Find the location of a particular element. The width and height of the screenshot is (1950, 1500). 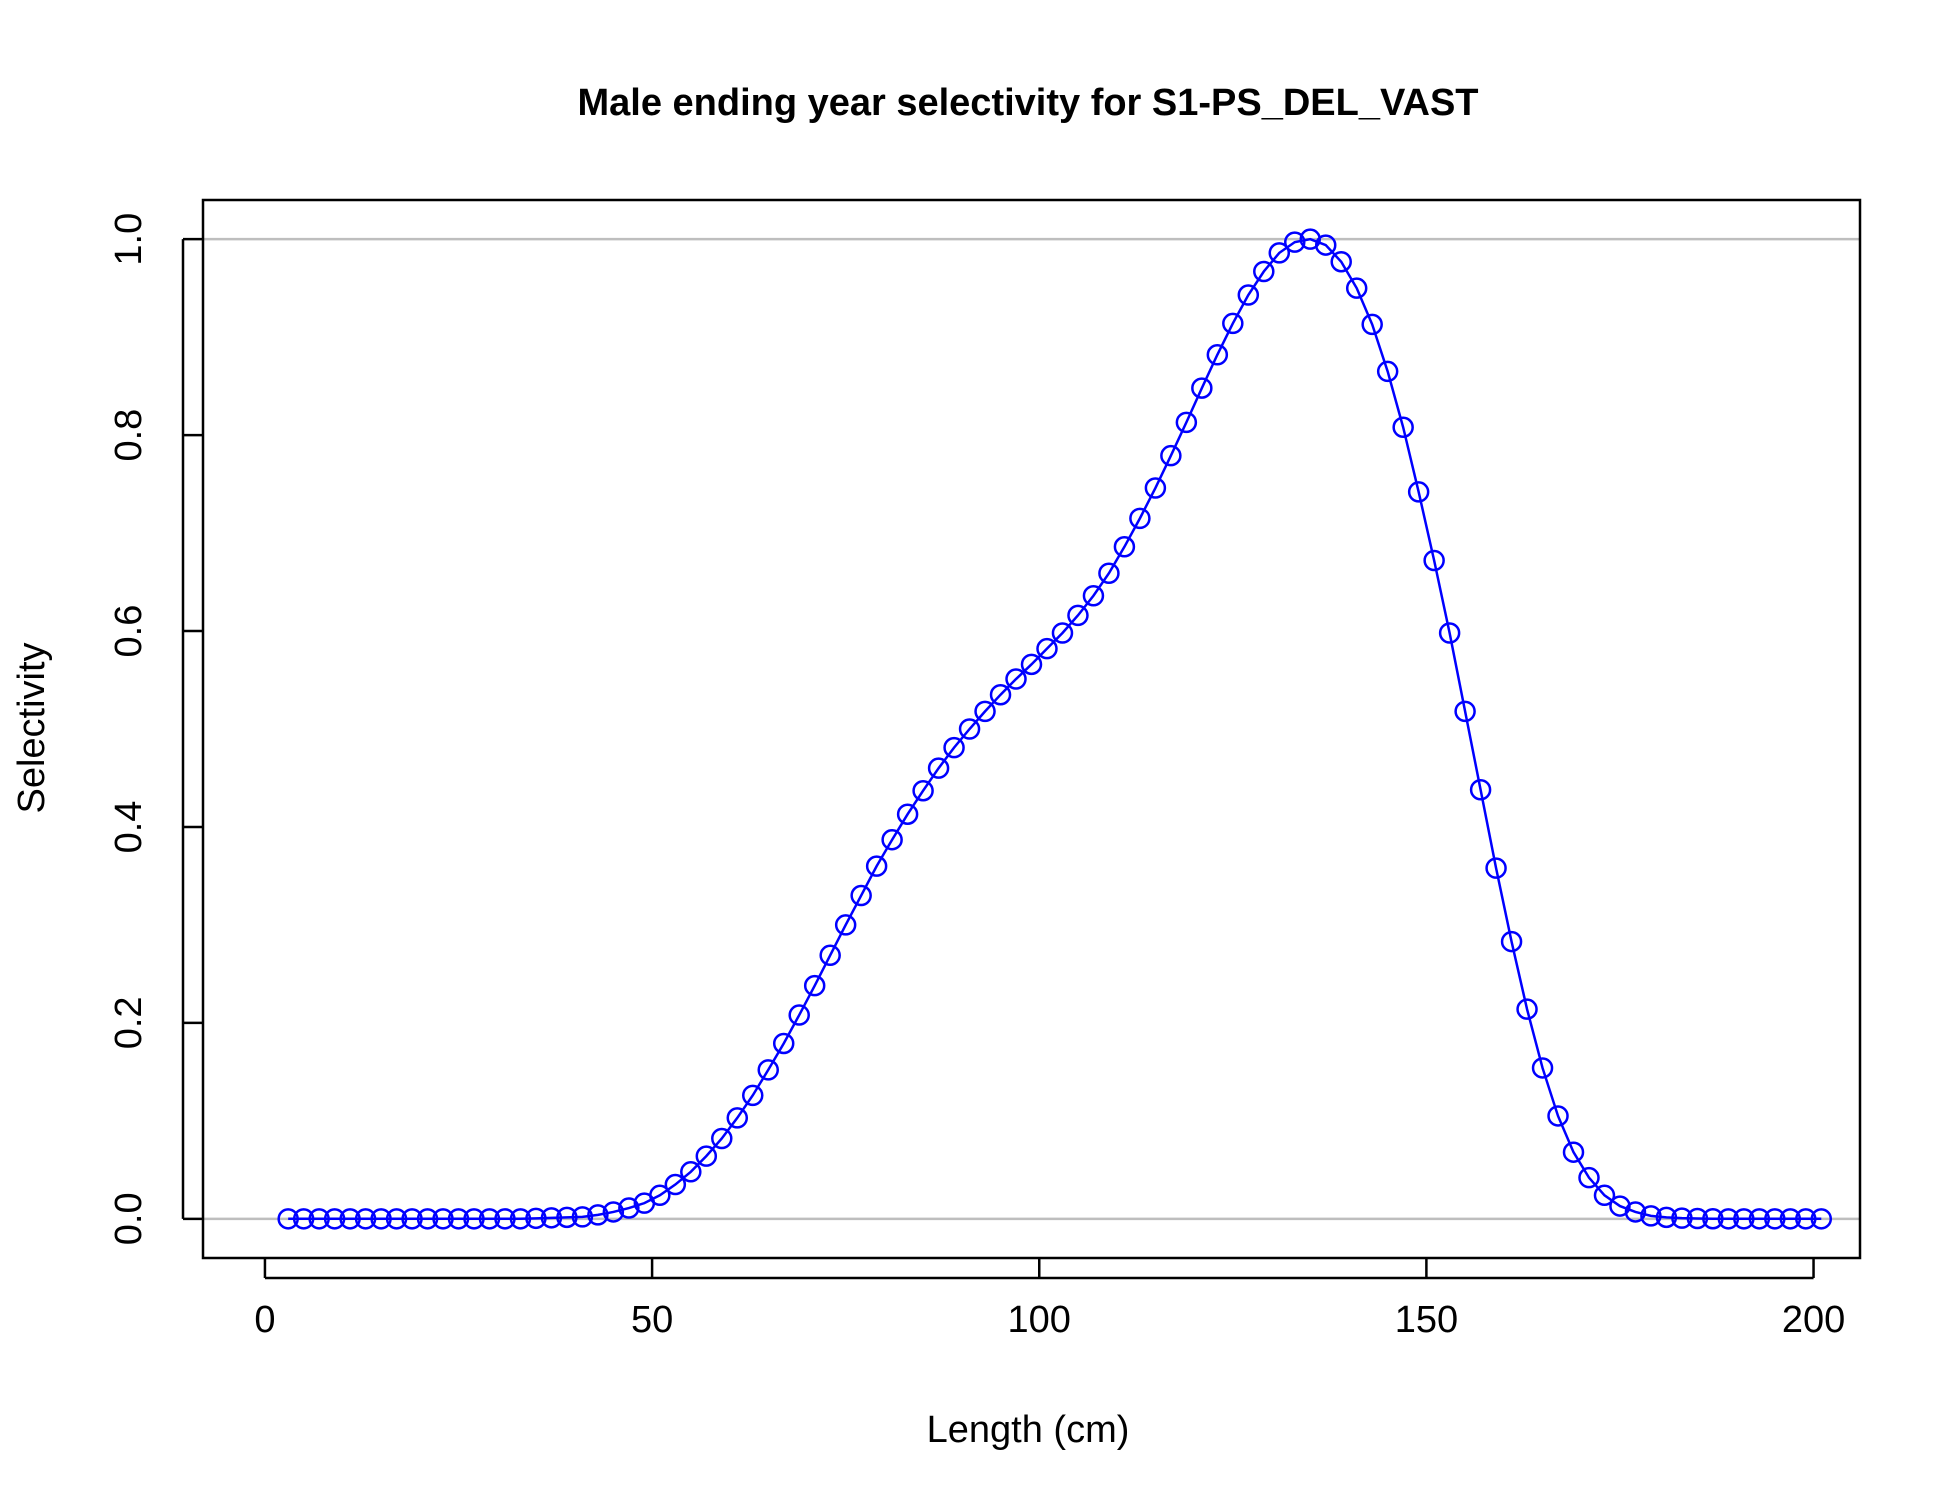

y-tick-label-2: 0.4 is located at coordinates (129, 827).